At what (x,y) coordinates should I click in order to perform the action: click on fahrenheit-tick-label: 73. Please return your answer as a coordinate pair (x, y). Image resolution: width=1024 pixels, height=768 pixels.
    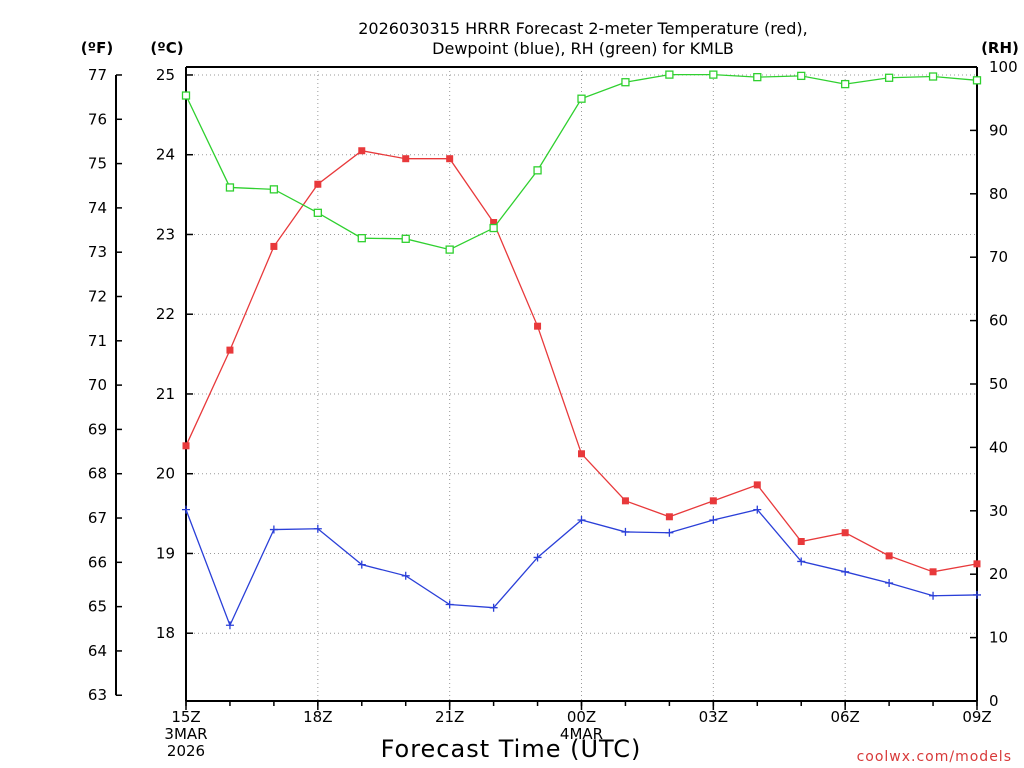
    Looking at the image, I should click on (97, 252).